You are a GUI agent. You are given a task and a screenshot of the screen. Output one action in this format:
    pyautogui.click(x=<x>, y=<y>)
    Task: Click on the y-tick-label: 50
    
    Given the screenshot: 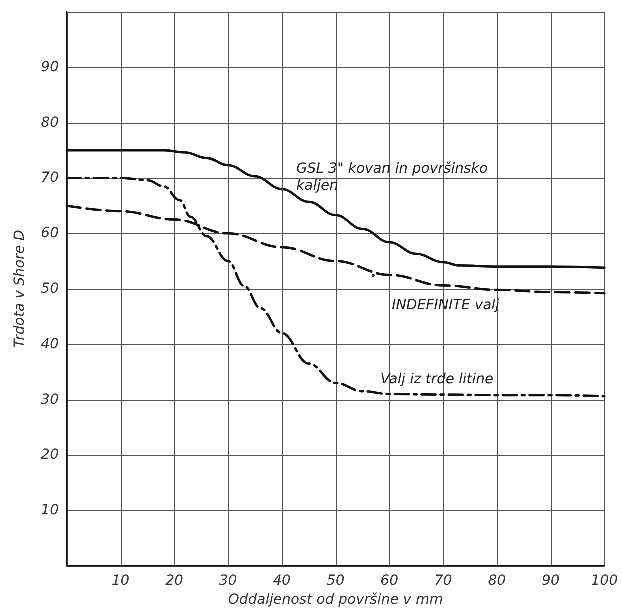 What is the action you would take?
    pyautogui.click(x=50, y=289)
    